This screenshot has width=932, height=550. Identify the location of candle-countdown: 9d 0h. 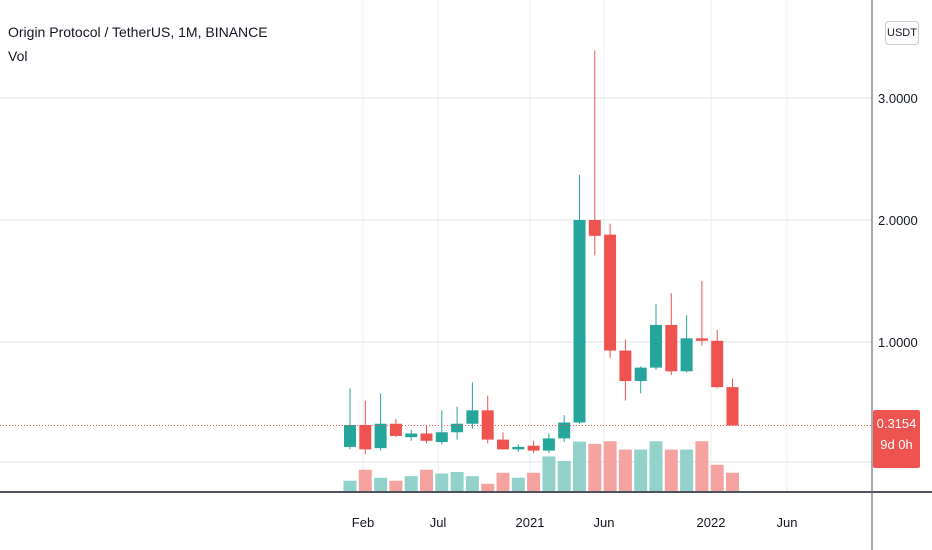
(896, 444).